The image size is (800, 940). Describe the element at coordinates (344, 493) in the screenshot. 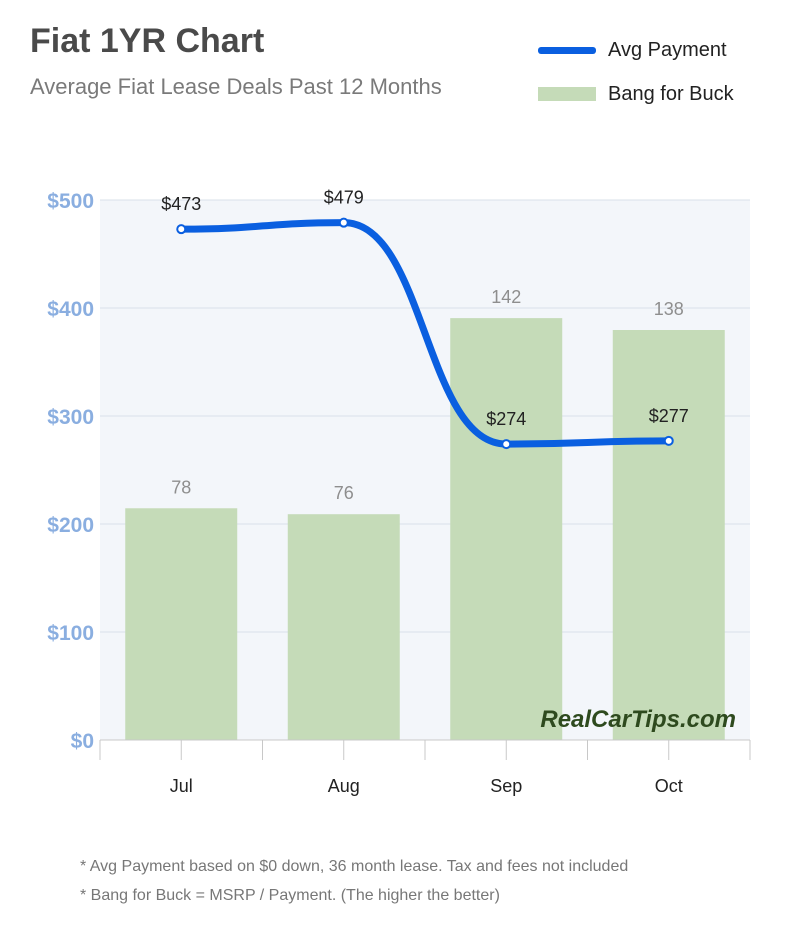

I see `bar-value-label: 76` at that location.